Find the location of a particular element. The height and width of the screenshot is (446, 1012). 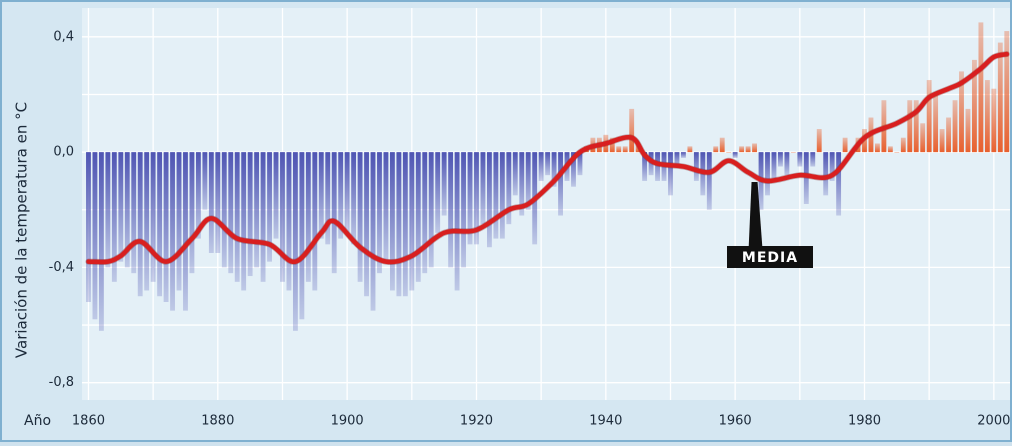

x-axis-label: Año is located at coordinates (37, 421).